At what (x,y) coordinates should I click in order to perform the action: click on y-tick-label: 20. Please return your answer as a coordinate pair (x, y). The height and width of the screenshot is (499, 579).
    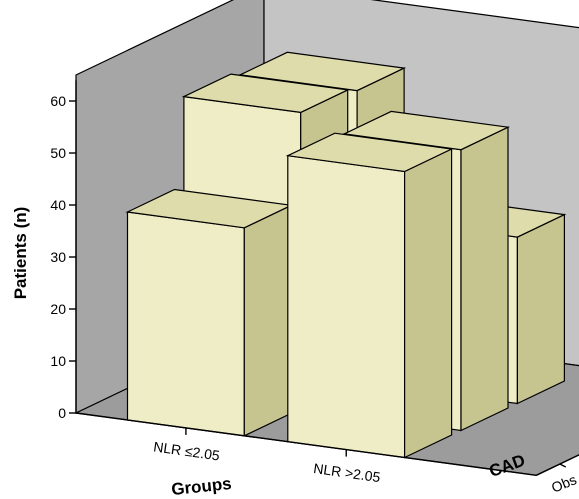
    Looking at the image, I should click on (58, 309).